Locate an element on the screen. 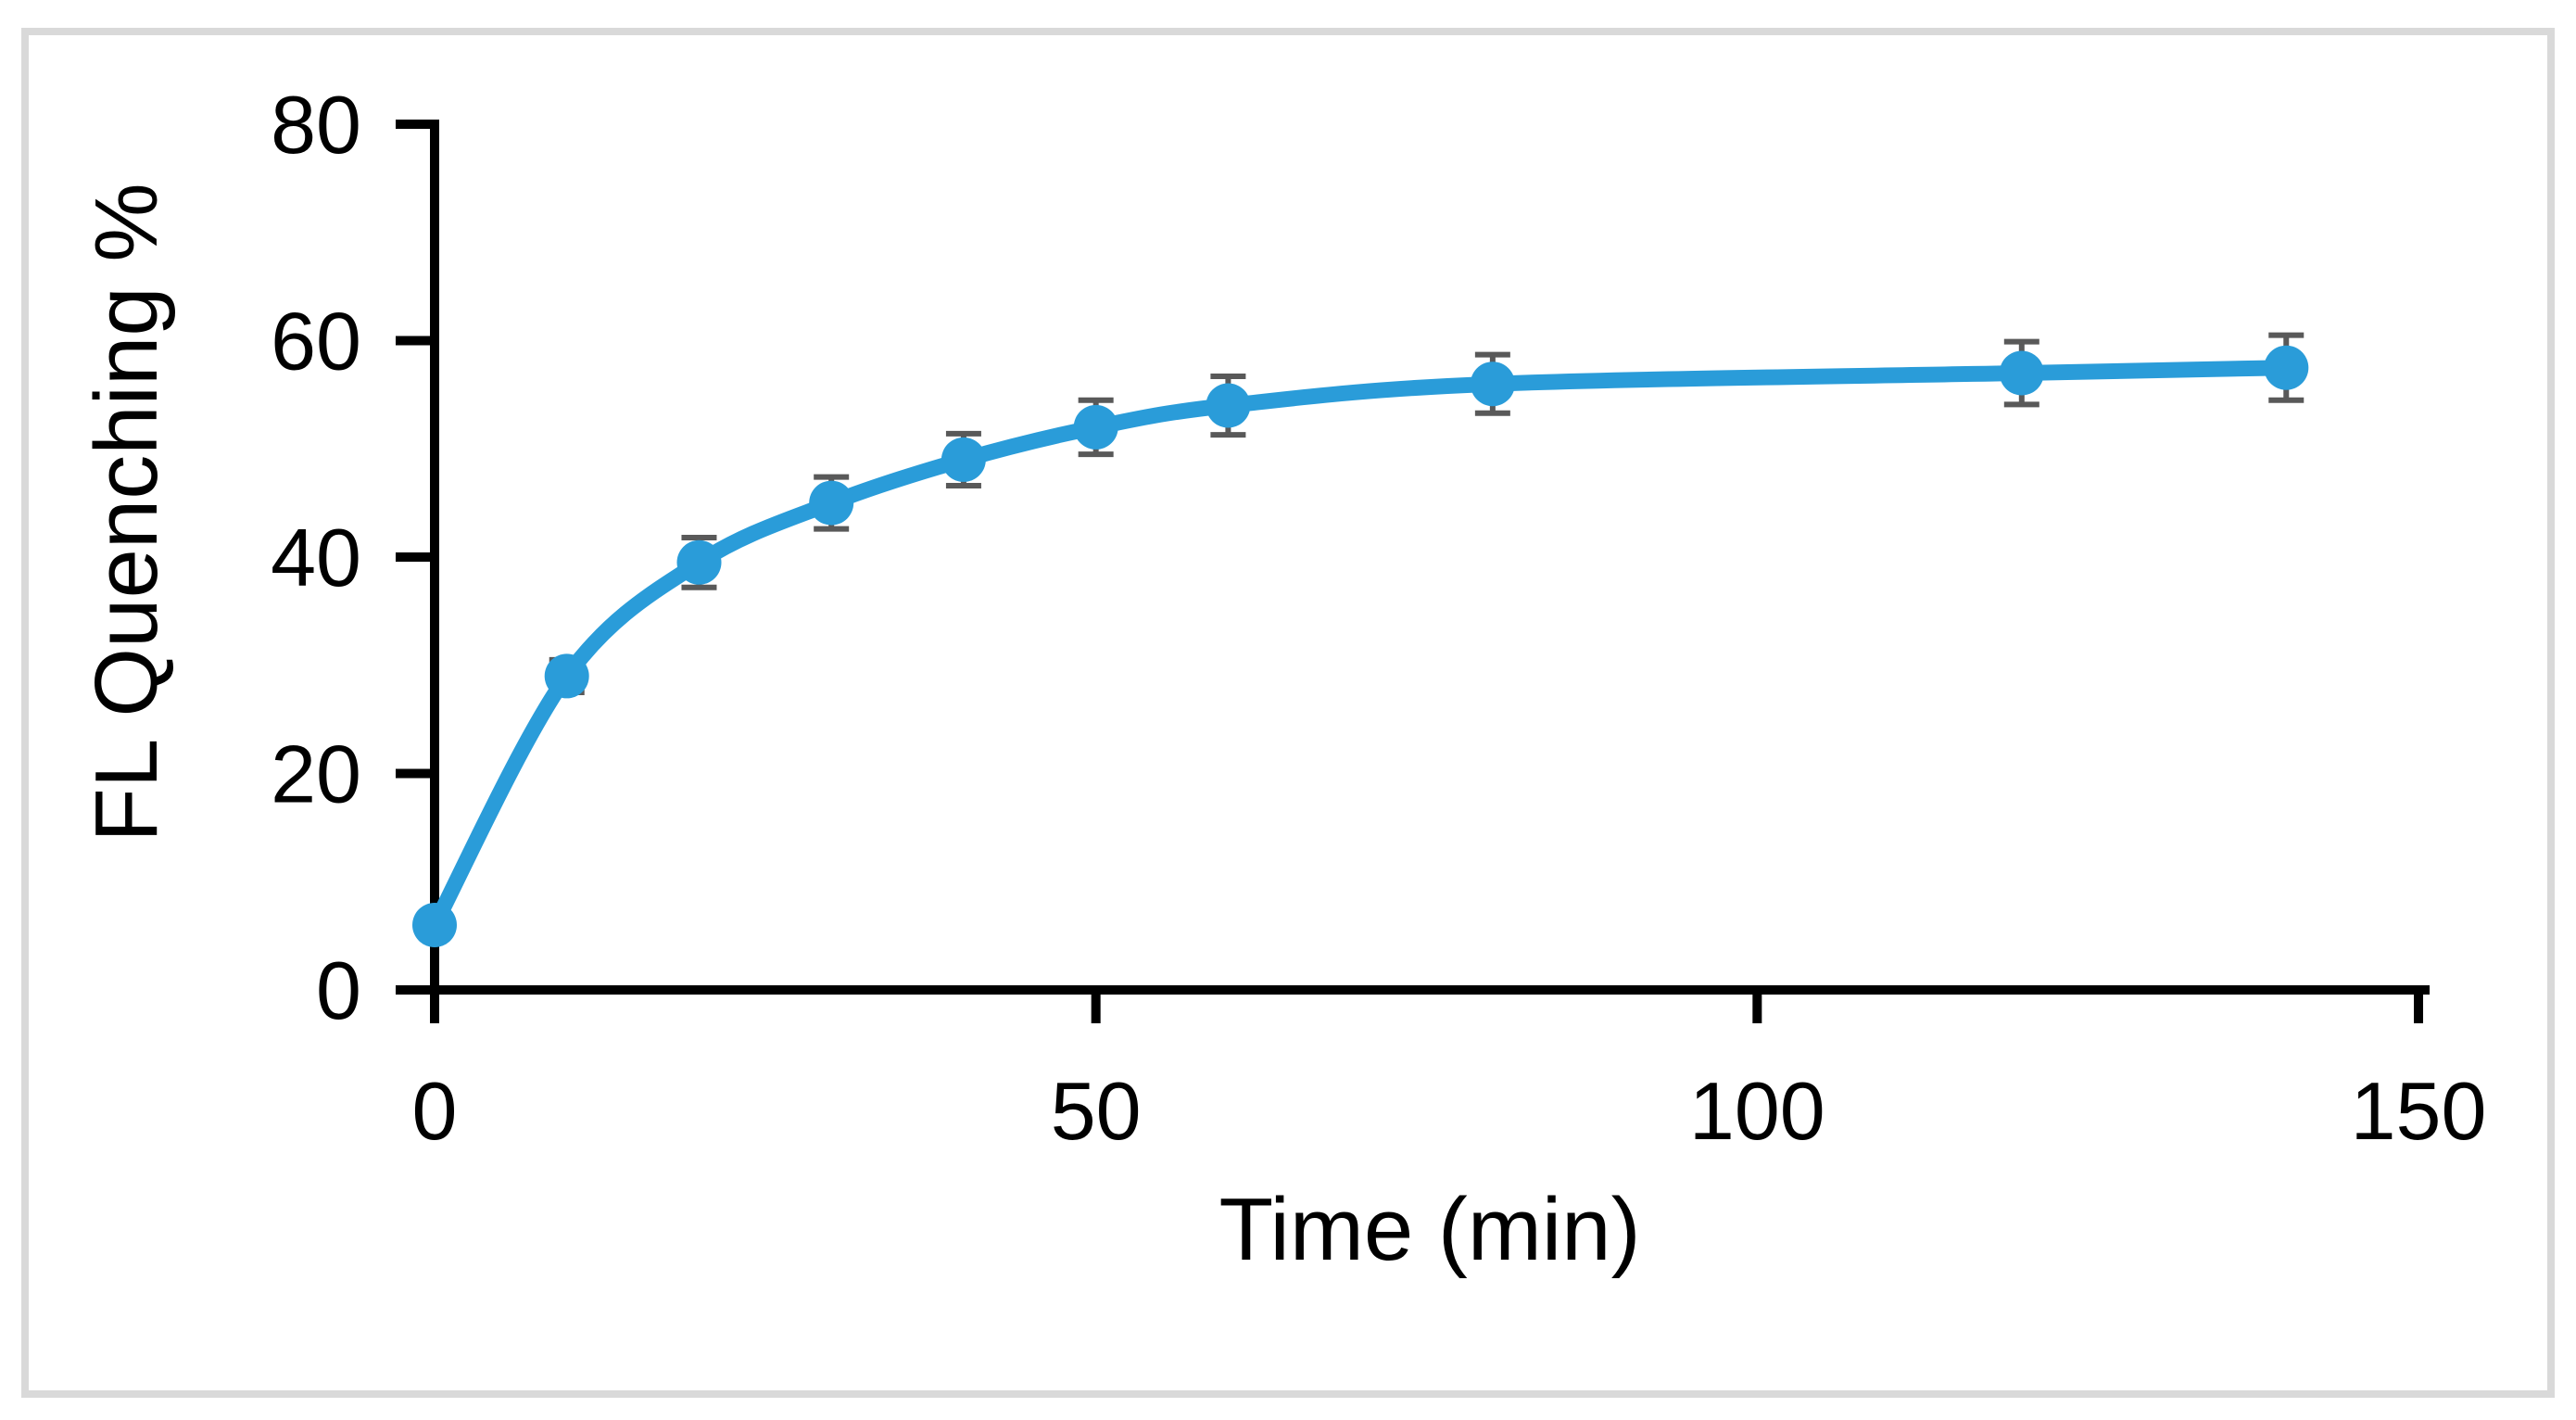 This screenshot has width=2576, height=1420. x-tick-label: 100 is located at coordinates (1757, 1111).